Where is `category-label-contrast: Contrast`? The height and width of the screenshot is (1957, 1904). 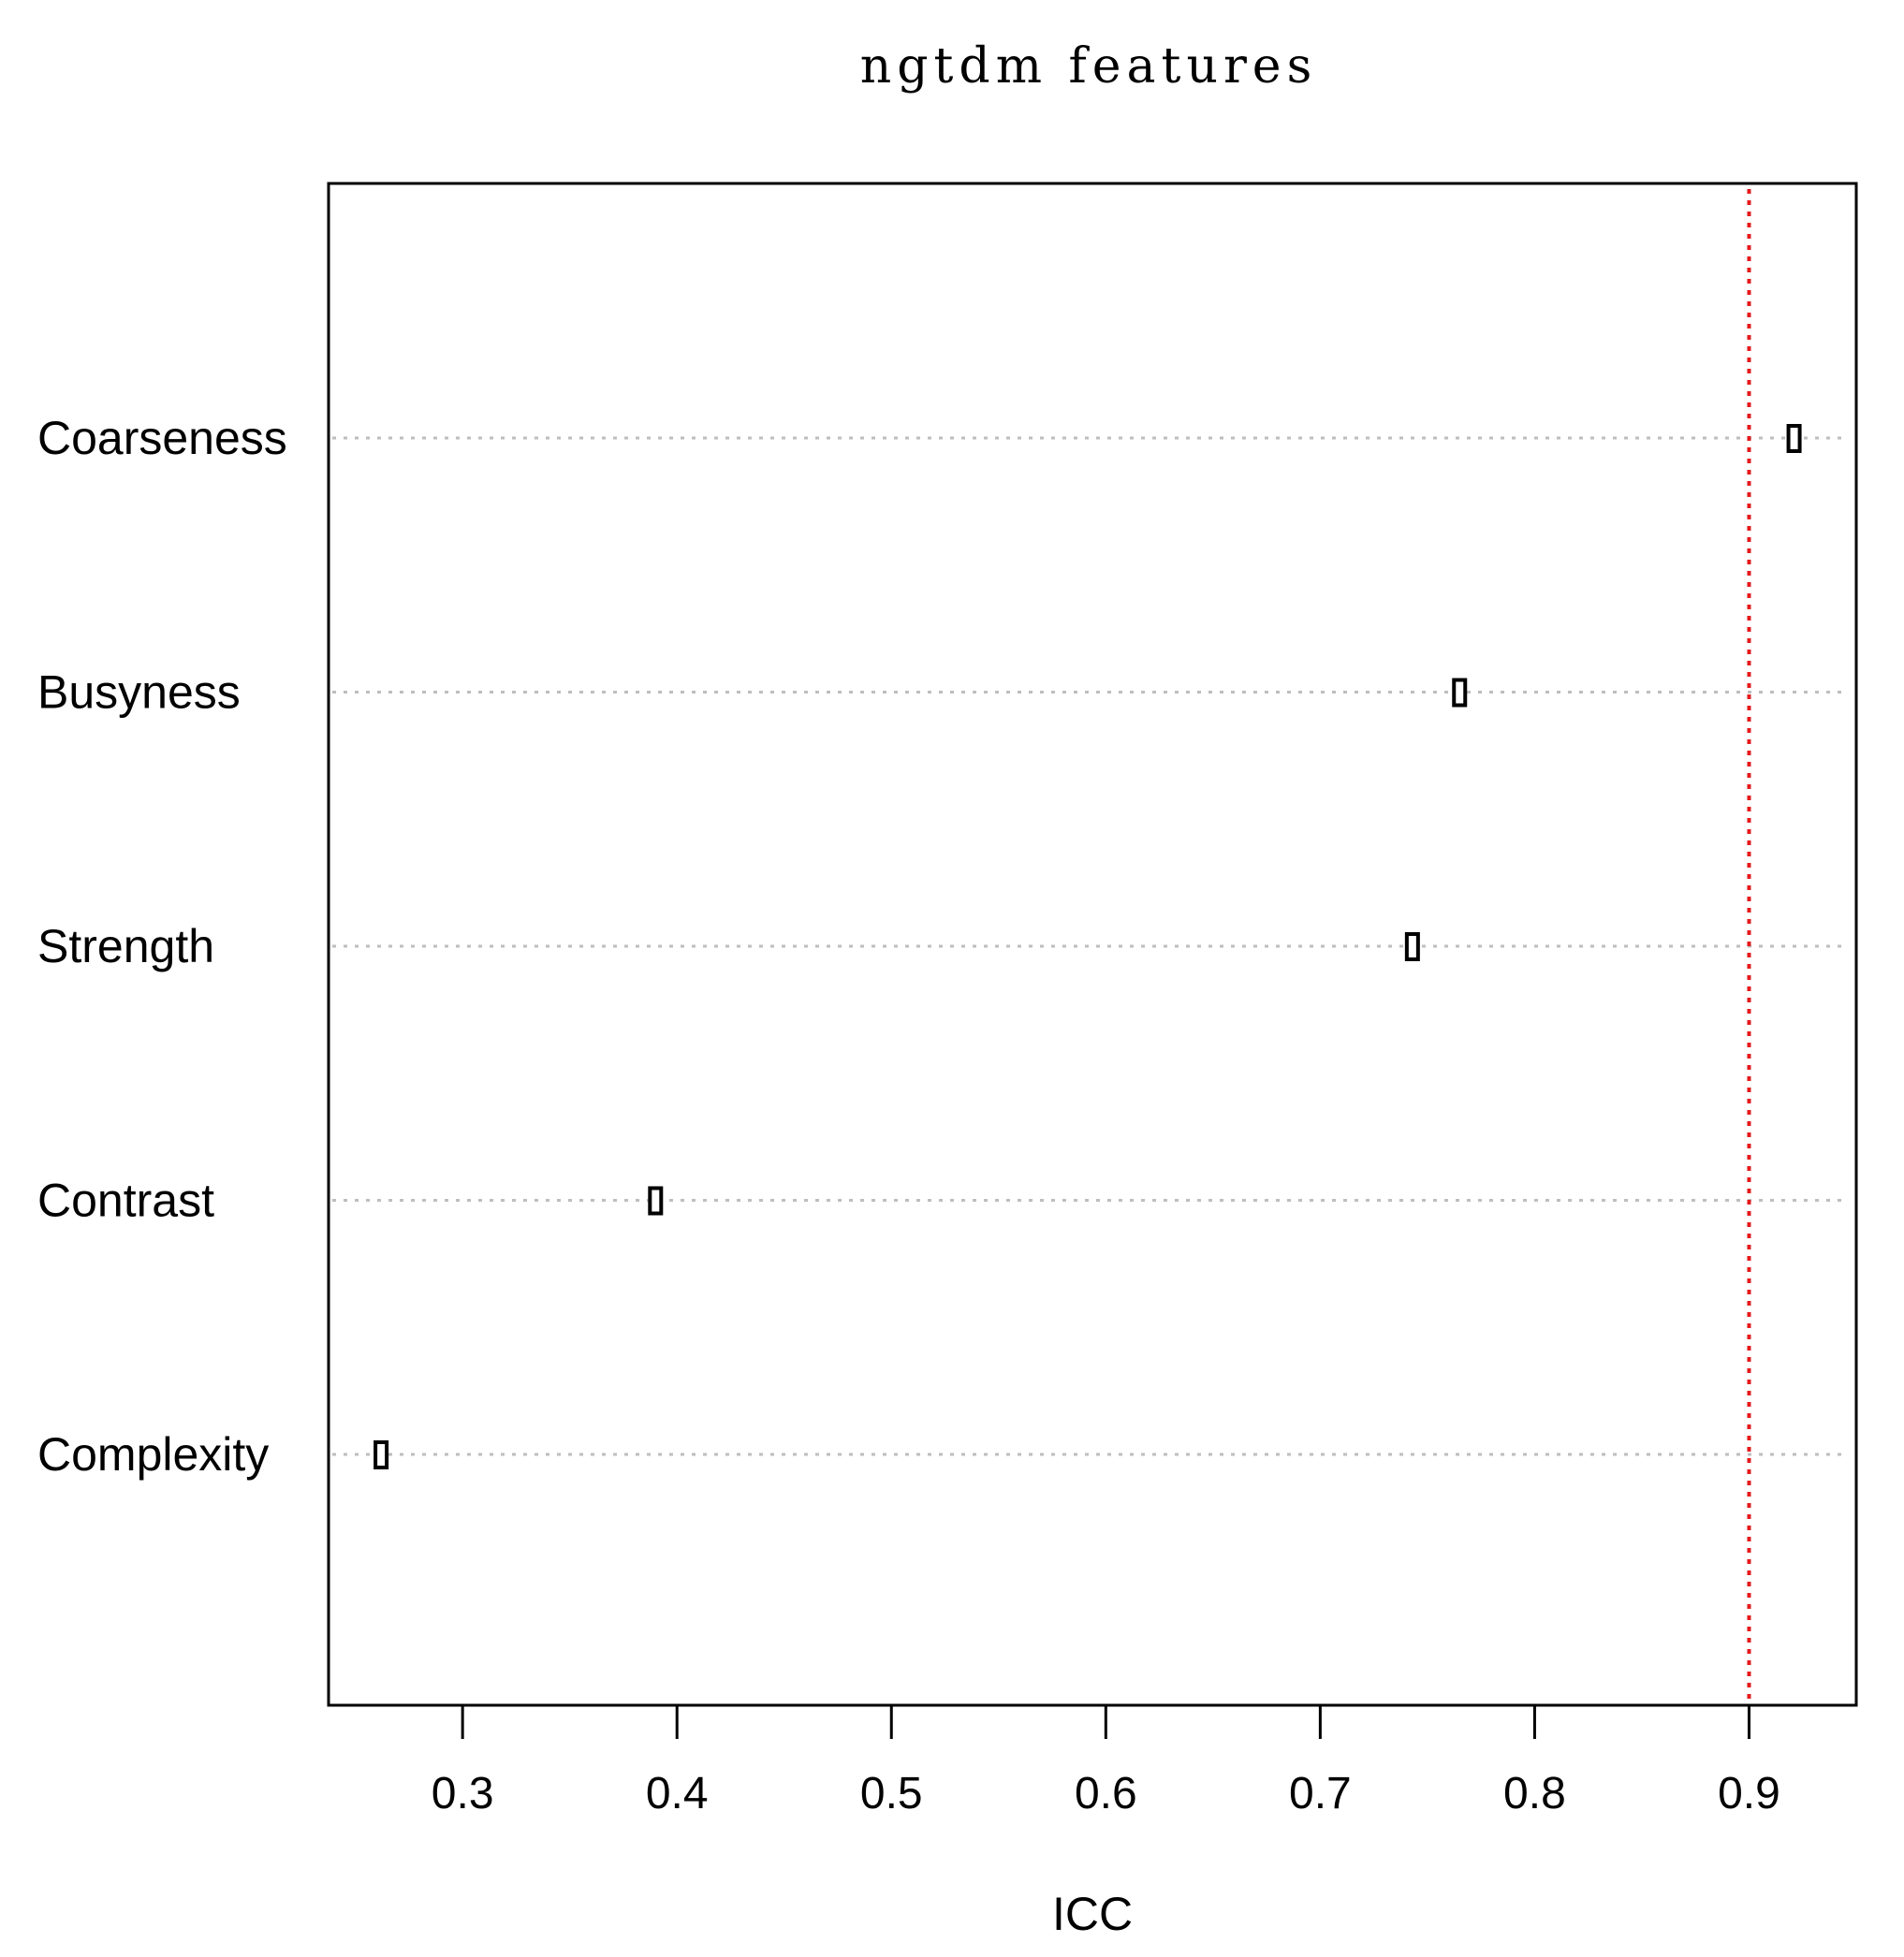
category-label-contrast: Contrast is located at coordinates (125, 1201).